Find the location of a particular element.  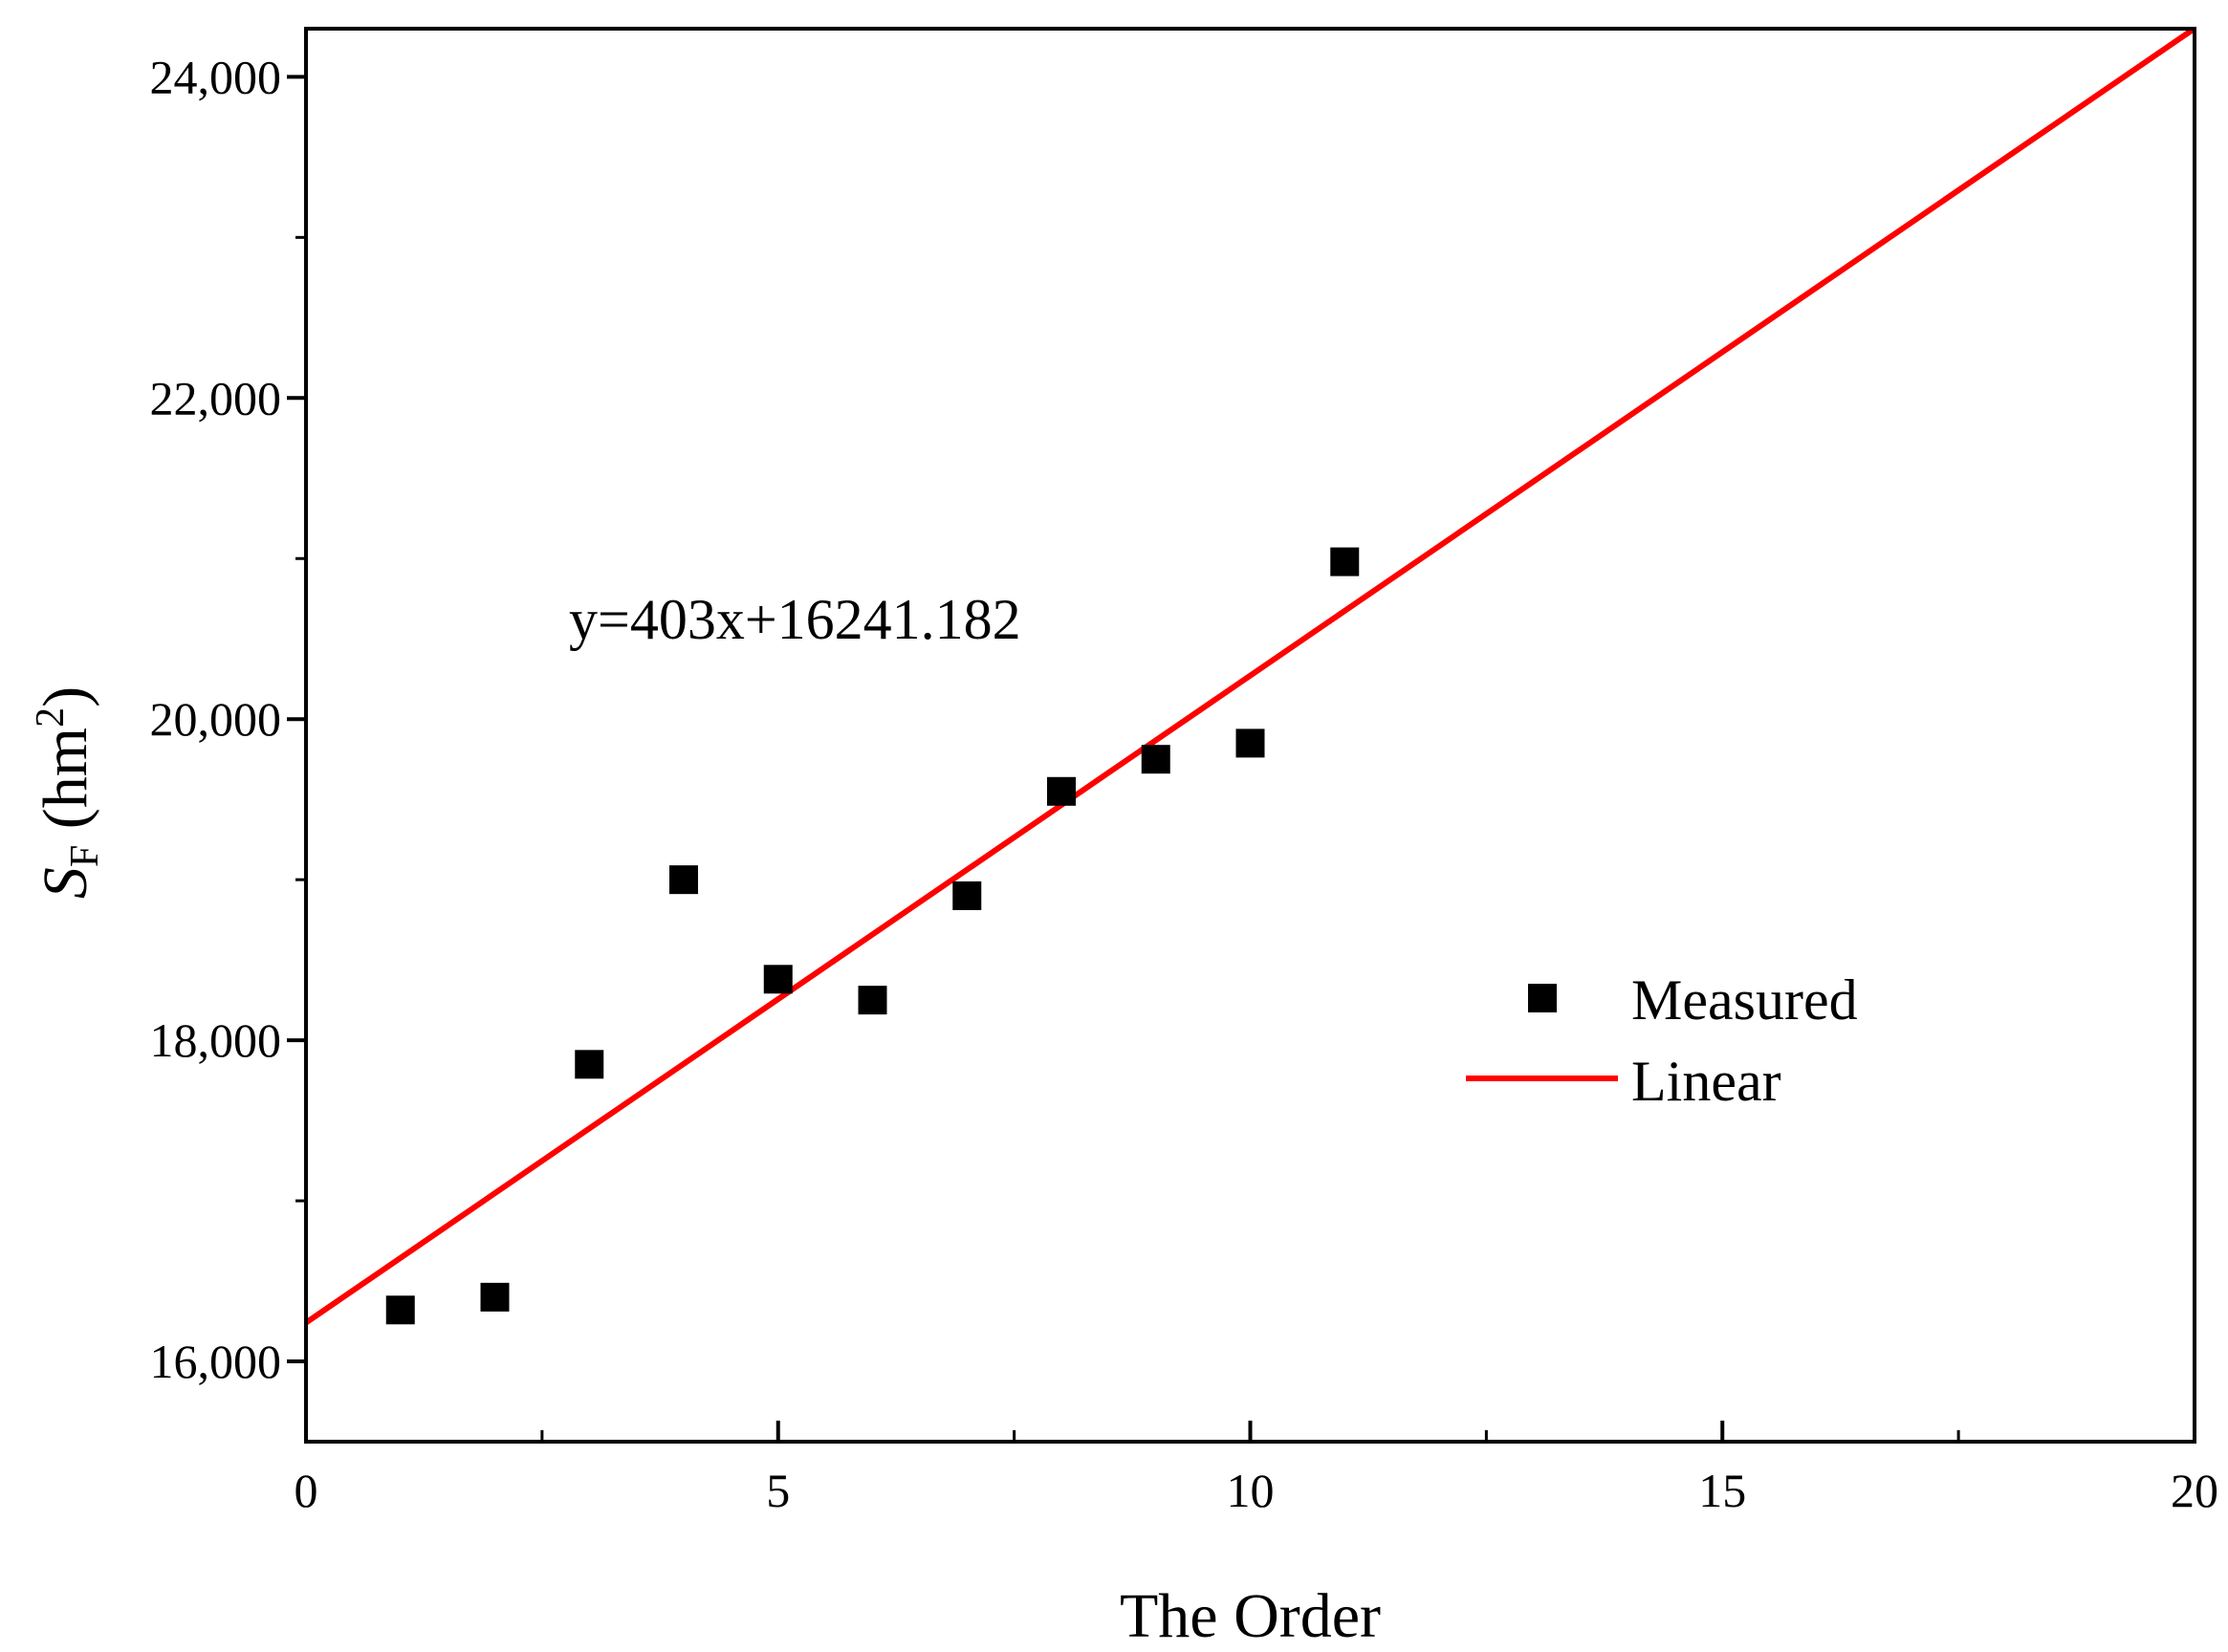

y-tick-label-20000: 20,000 is located at coordinates (216, 719).